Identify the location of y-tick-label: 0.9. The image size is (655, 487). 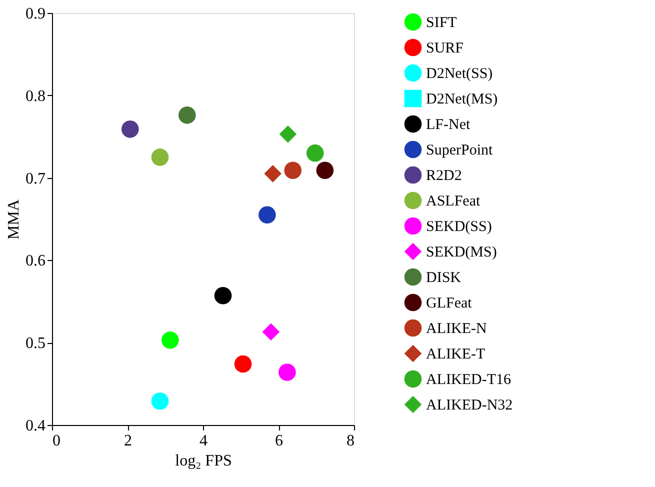
(36, 14).